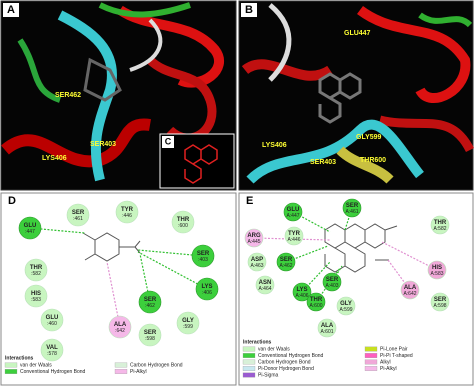 The width and height of the screenshot is (474, 386). What do you see at coordinates (396, 356) in the screenshot?
I see `legend-label: Pi-Pi T-shaped` at bounding box center [396, 356].